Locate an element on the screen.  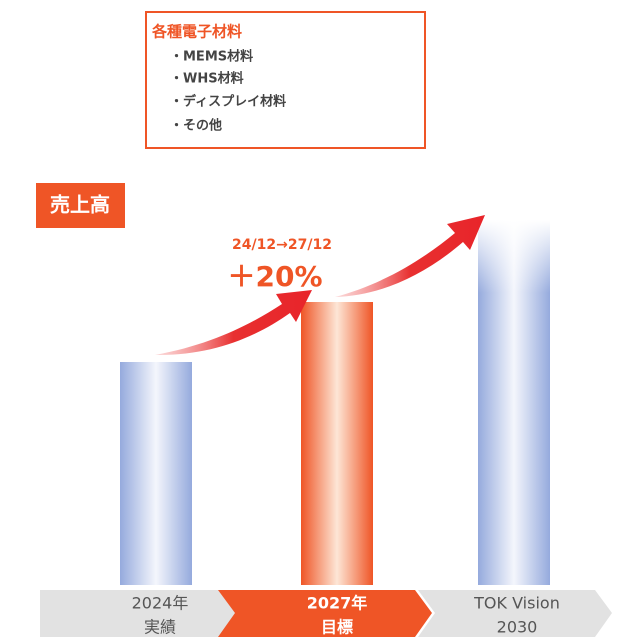
period: 24/12→27/12 is located at coordinates (282, 245).